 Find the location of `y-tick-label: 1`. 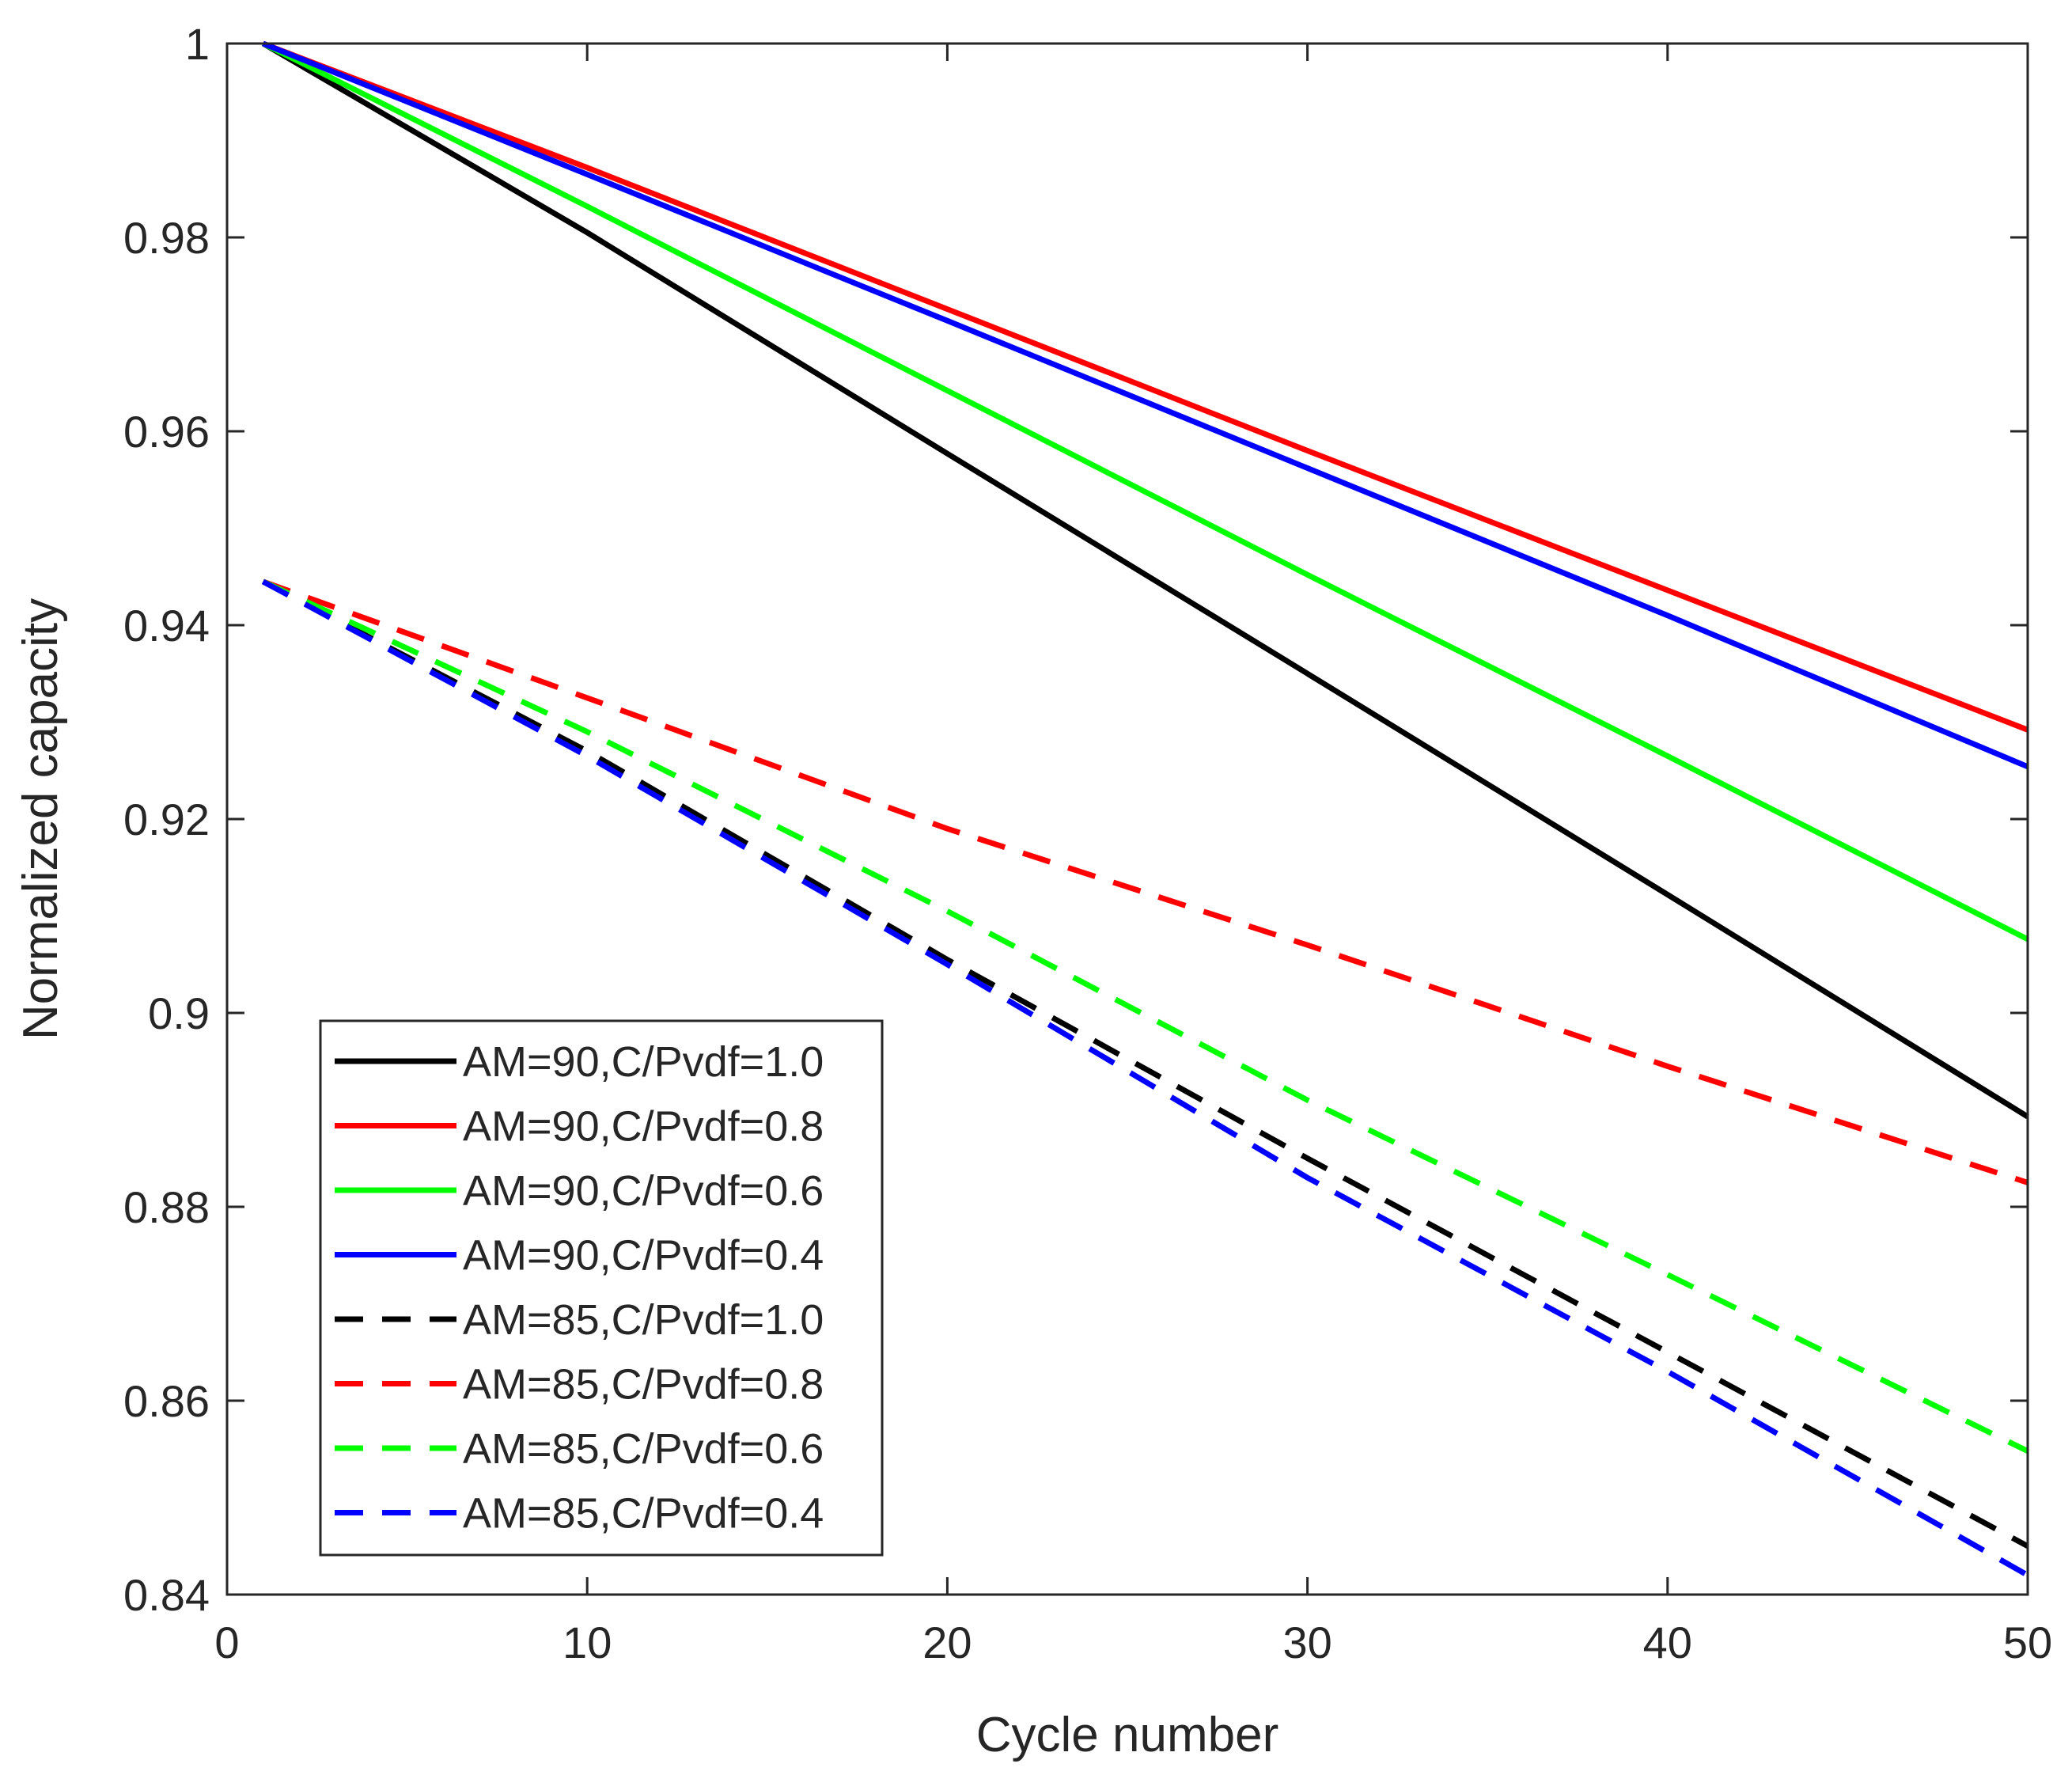

y-tick-label: 1 is located at coordinates (197, 44).